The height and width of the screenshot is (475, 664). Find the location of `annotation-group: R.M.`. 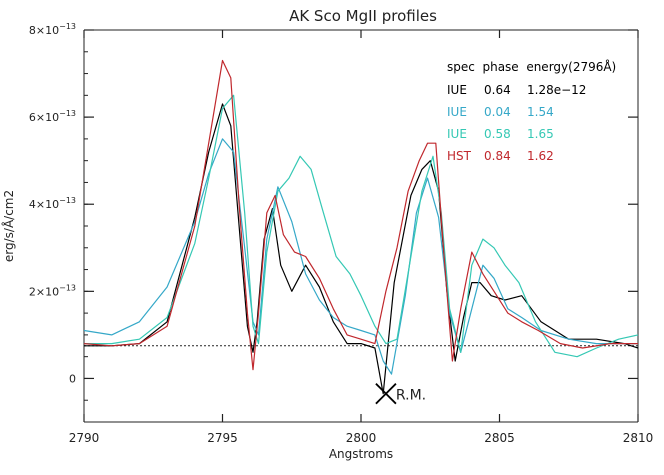

annotation-group: R.M. is located at coordinates (400, 394).